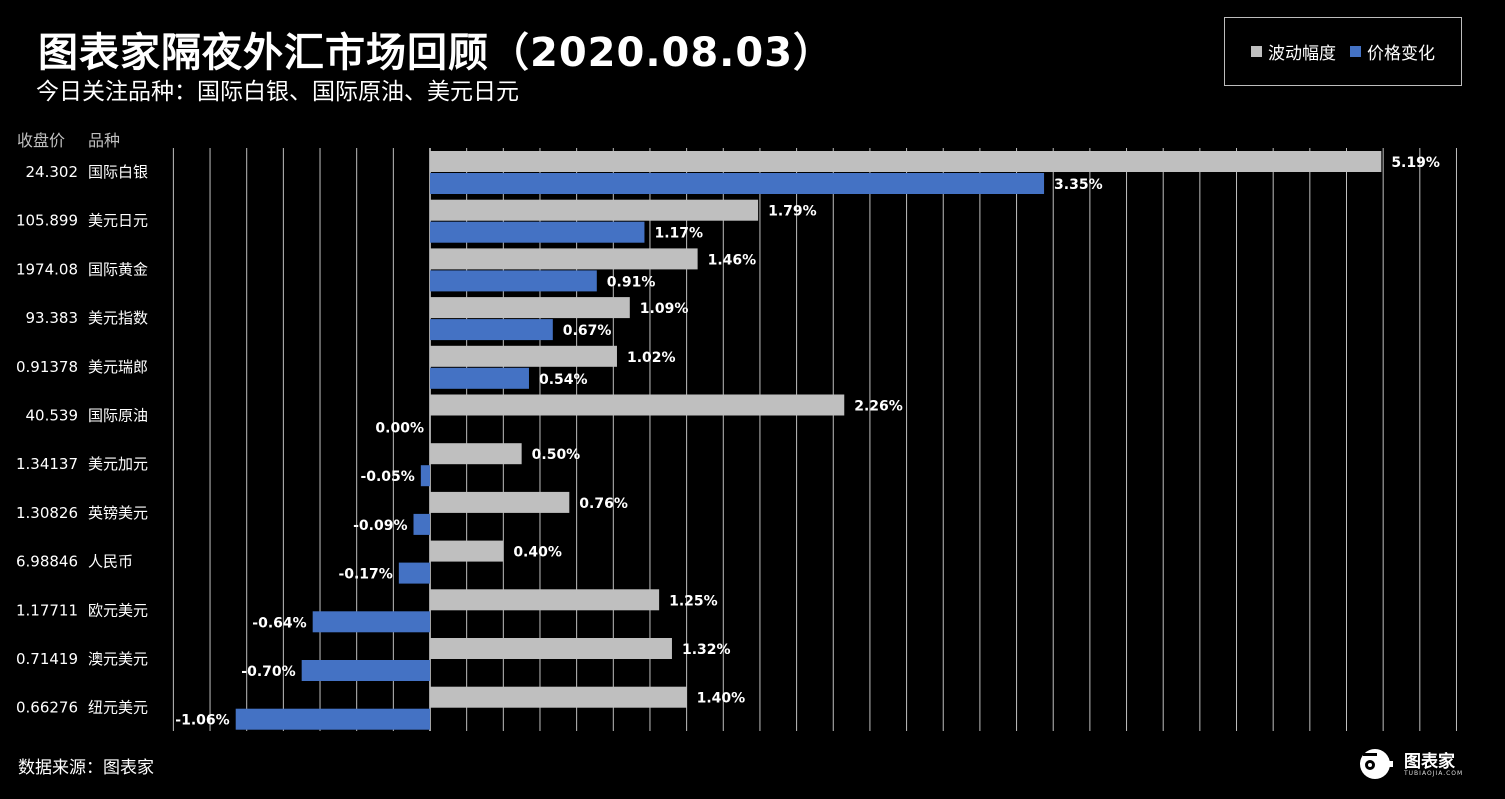 This screenshot has width=1505, height=799. Describe the element at coordinates (436, 53) in the screenshot. I see `chart-title: 图表家隔夜外汇市场回顾（2020.08.03）` at that location.